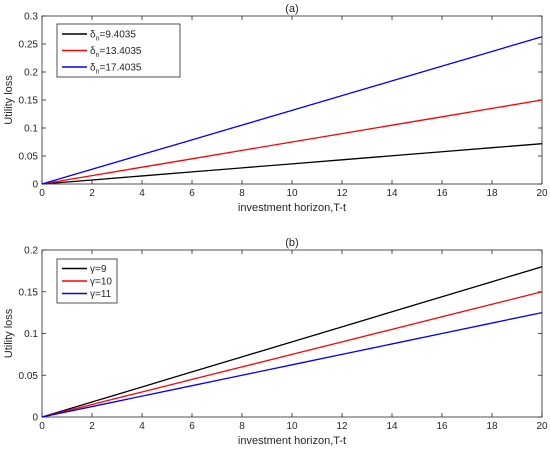  What do you see at coordinates (101, 269) in the screenshot?
I see `legend-value: =9` at bounding box center [101, 269].